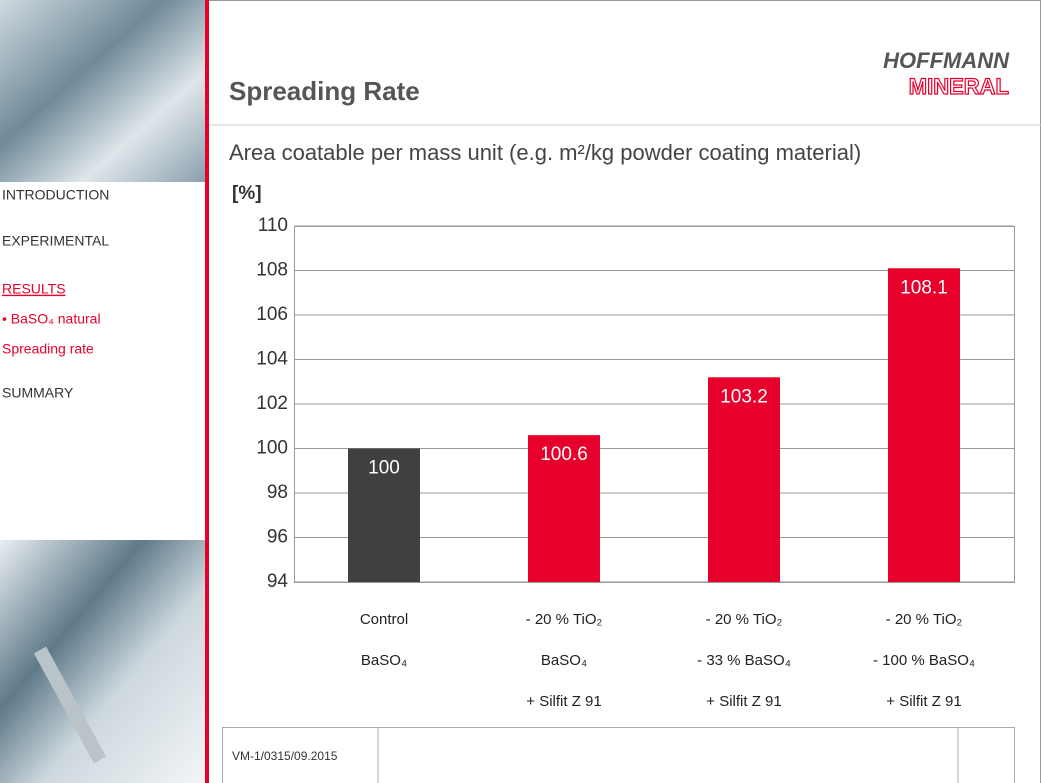  What do you see at coordinates (924, 660) in the screenshot?
I see `x-tick-label: - 100 % BaSO₄` at bounding box center [924, 660].